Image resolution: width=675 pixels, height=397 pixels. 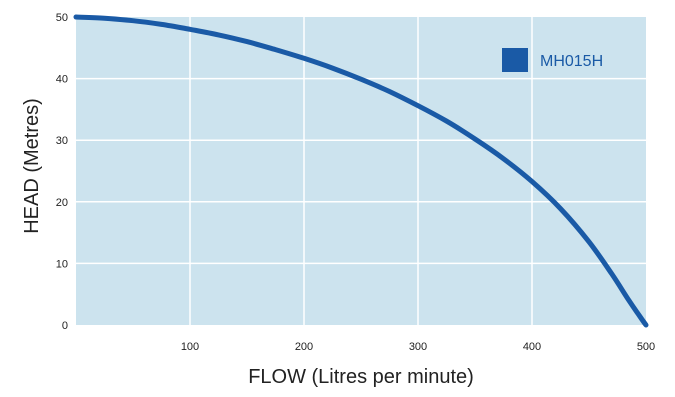 I want to click on legend-swatch, so click(x=515, y=60).